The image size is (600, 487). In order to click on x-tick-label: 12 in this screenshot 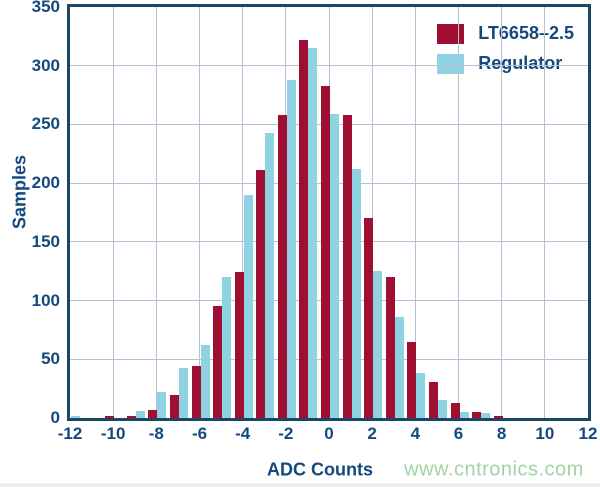, I will do `click(588, 433)`.